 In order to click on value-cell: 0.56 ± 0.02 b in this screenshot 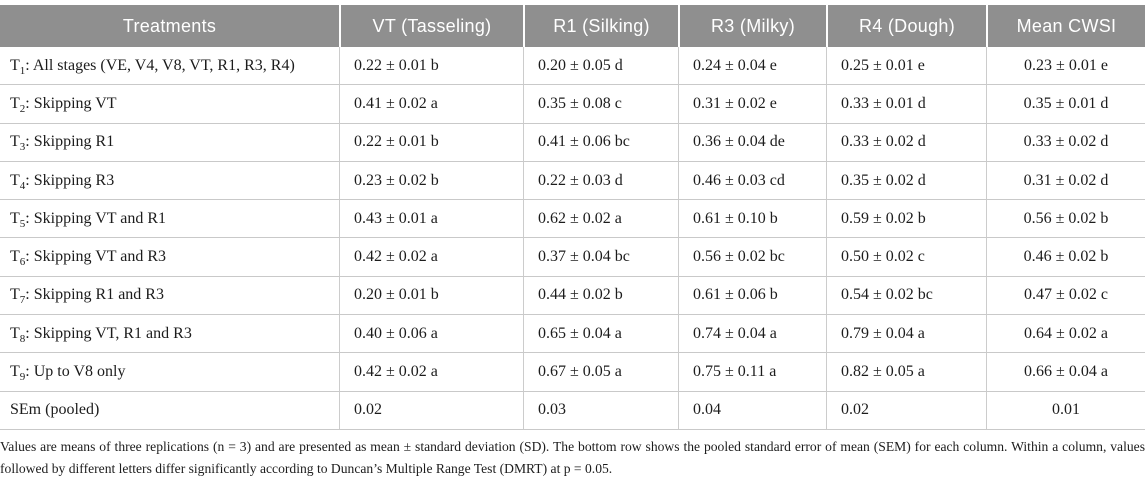, I will do `click(1065, 219)`.